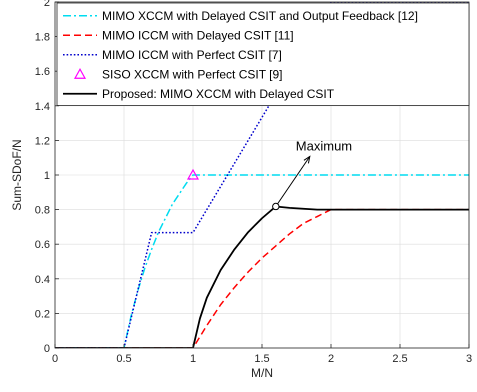  I want to click on legend-entry-label: MIMO ICCM with Delayed CSIT [11], so click(198, 35).